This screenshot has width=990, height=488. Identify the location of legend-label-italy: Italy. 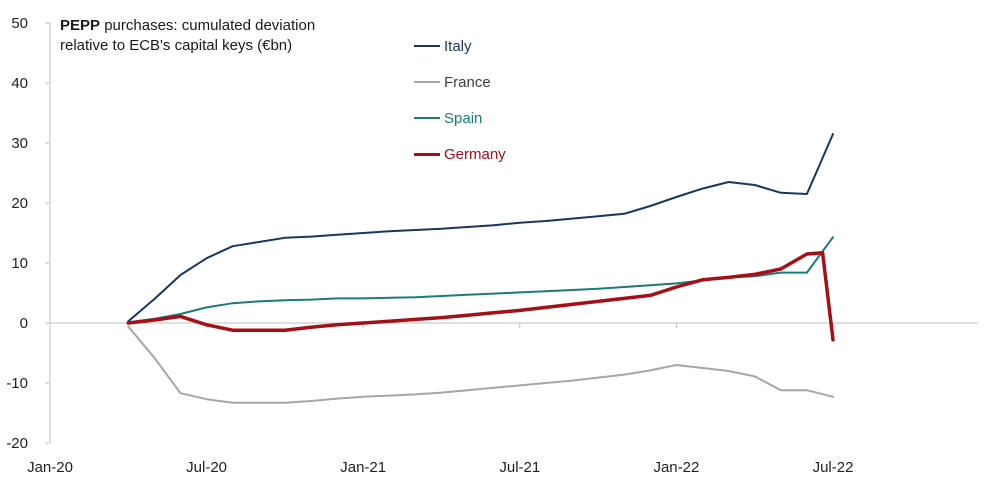
(458, 46).